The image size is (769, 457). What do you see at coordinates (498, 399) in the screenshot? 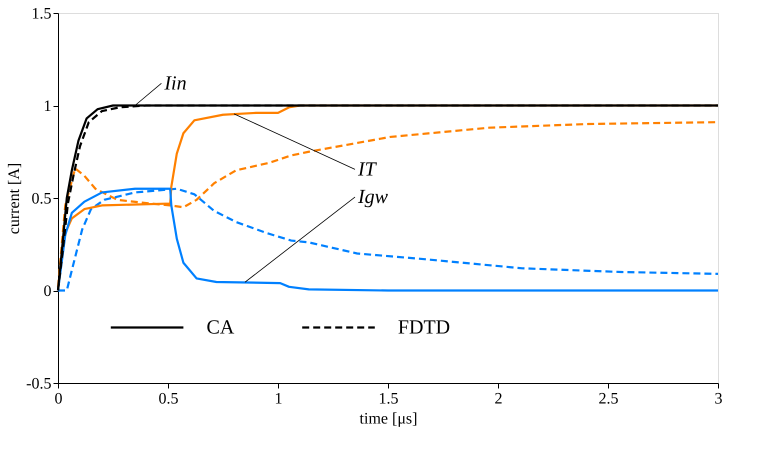
I see `x-tick-label: 2` at bounding box center [498, 399].